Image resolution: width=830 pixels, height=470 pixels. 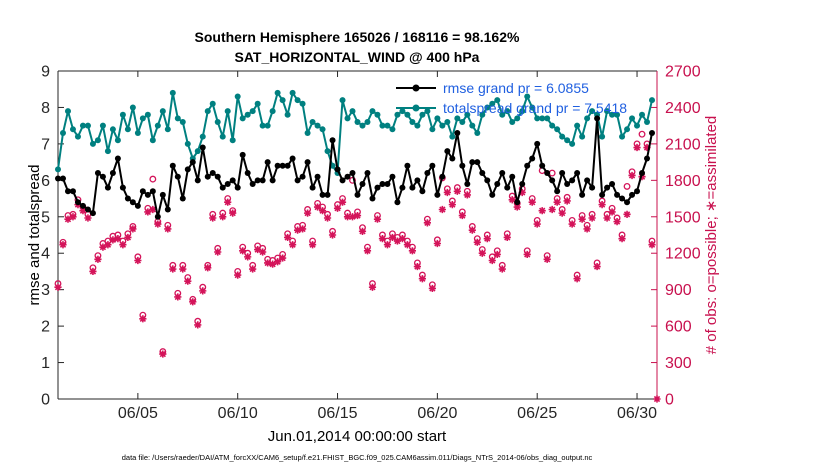 What do you see at coordinates (357, 57) in the screenshot?
I see `chart-subtitle: SAT_HORIZONTAL_WIND @ 400 hPa` at bounding box center [357, 57].